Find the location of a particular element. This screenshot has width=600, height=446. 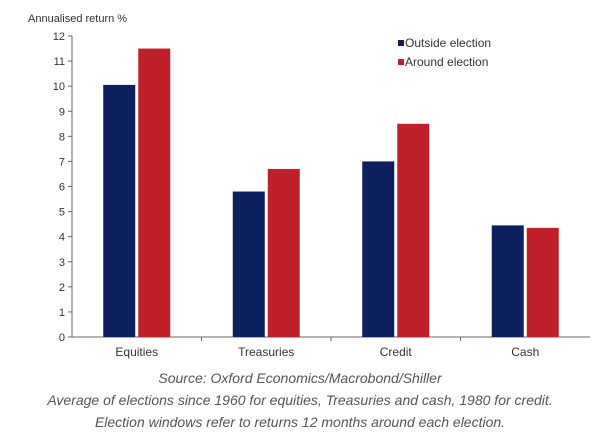

legend-label: Around election is located at coordinates (446, 62).